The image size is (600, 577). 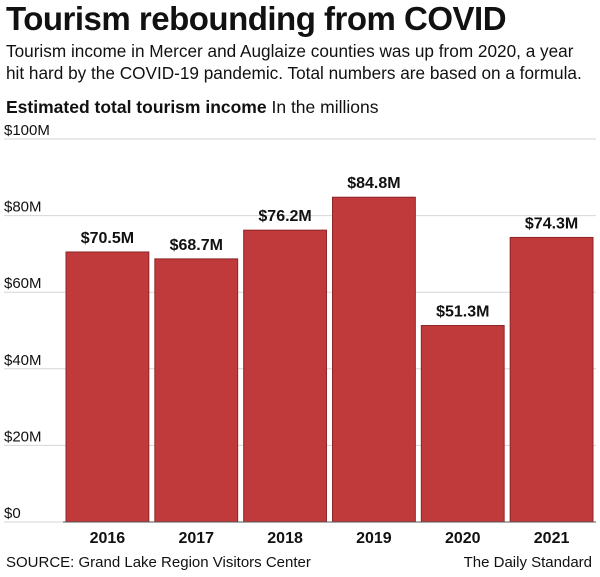 I want to click on data-label: $51.3M, so click(x=462, y=312).